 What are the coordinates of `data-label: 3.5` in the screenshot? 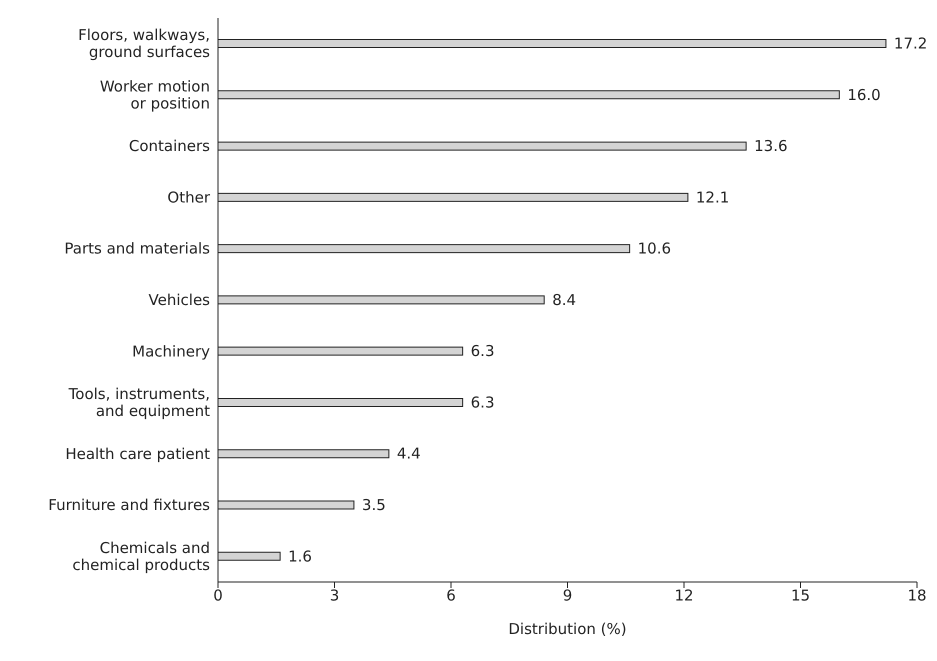 It's located at (374, 505).